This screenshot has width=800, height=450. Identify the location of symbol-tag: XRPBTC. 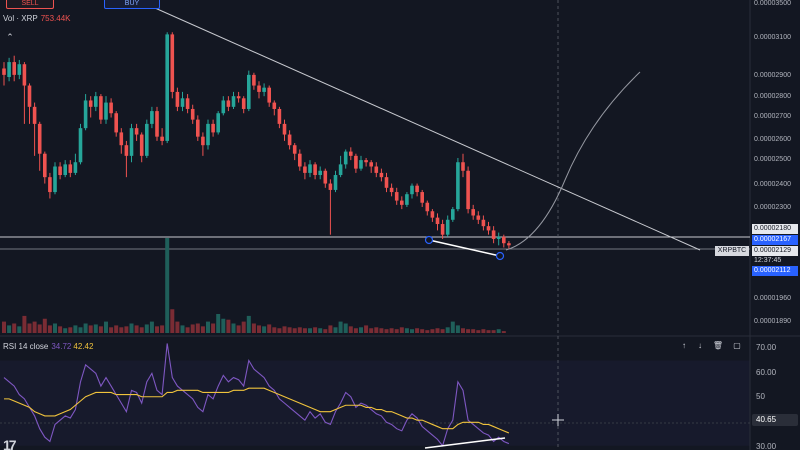
(732, 251).